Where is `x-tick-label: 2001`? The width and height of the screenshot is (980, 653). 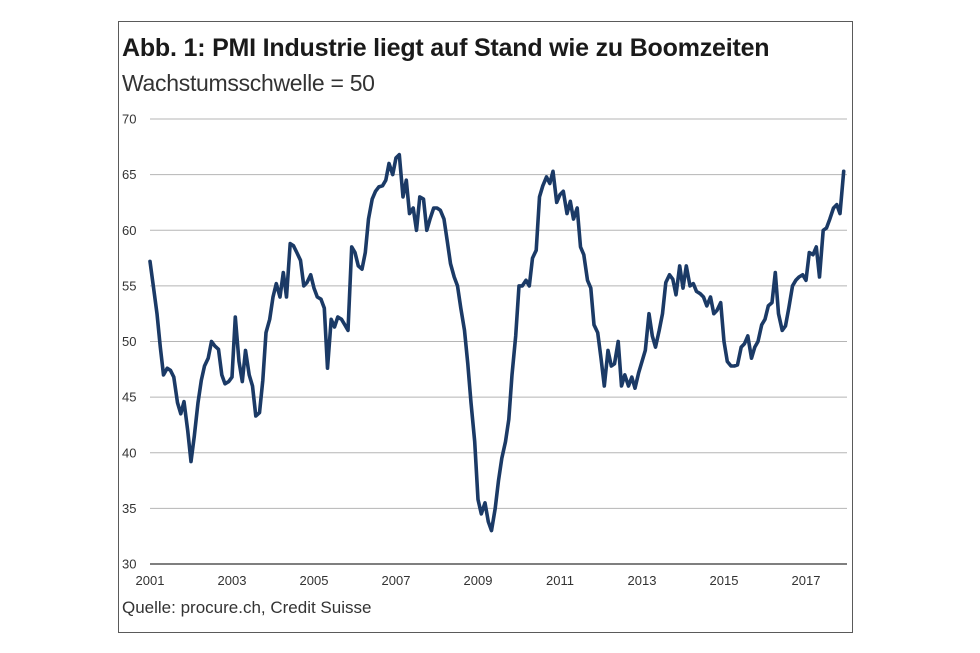
x-tick-label: 2001 is located at coordinates (150, 580).